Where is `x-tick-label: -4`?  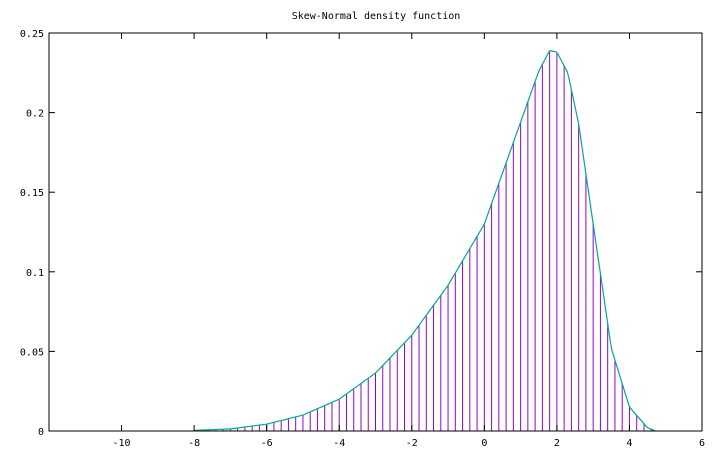
x-tick-label: -4 is located at coordinates (339, 443).